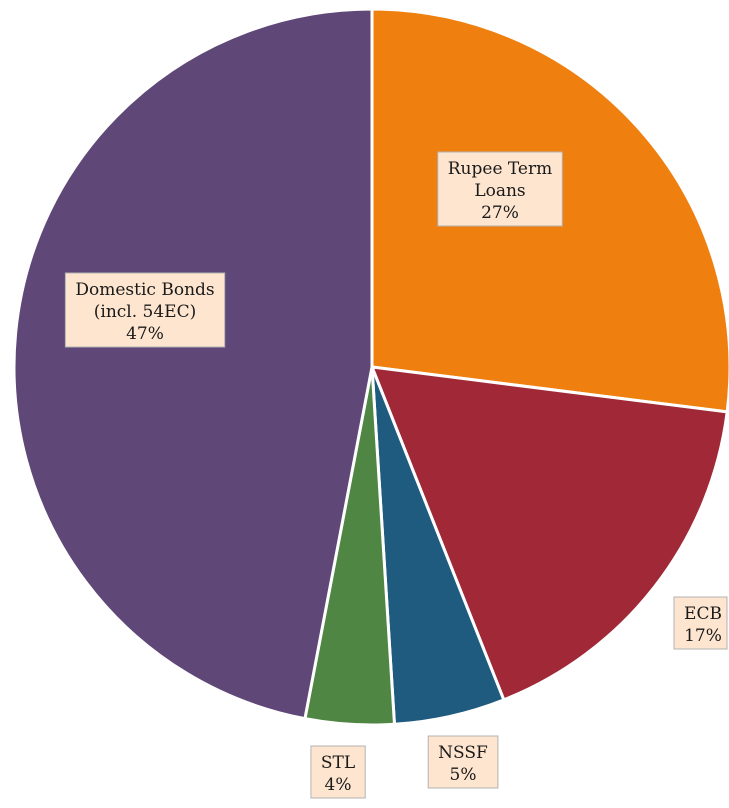  I want to click on data-label-value: 47%, so click(145, 334).